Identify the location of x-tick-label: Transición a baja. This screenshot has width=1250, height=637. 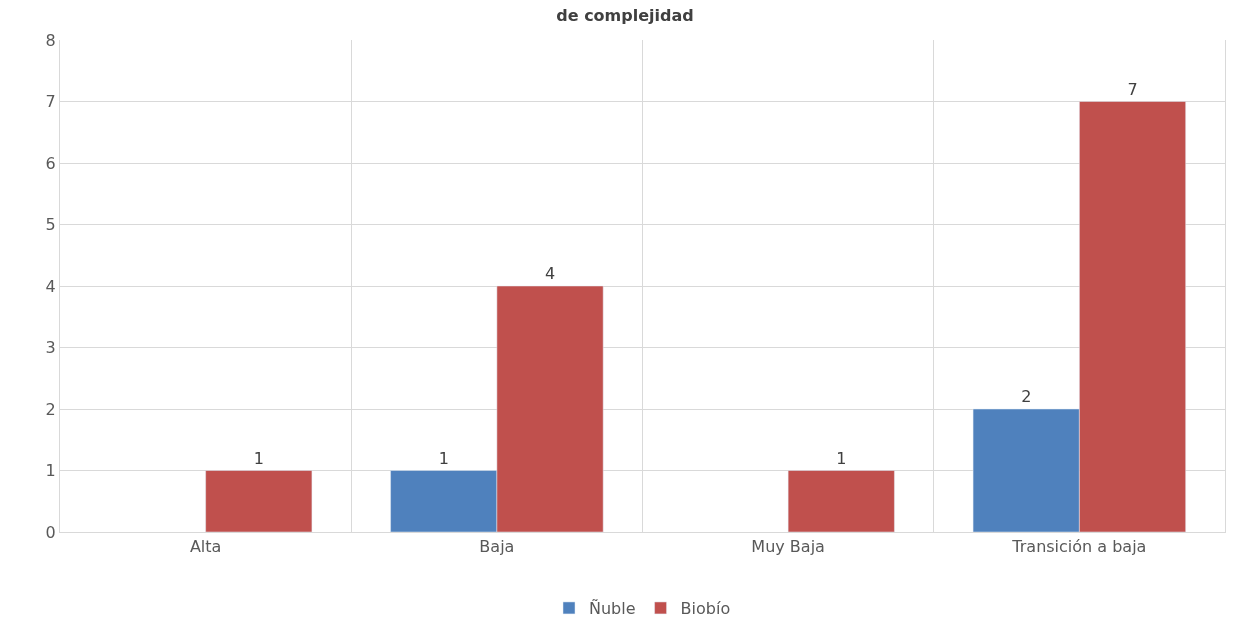
(1079, 547).